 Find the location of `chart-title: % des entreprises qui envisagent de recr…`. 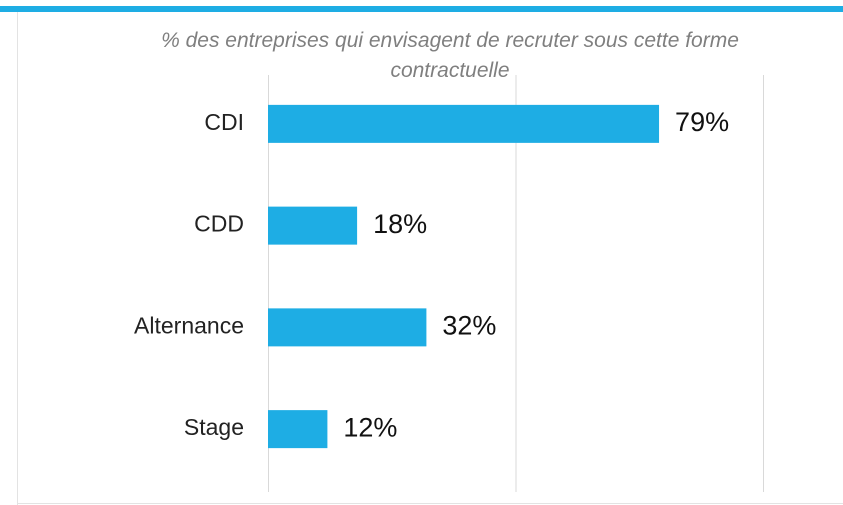

chart-title: % des entreprises qui envisagent de recr… is located at coordinates (450, 55).